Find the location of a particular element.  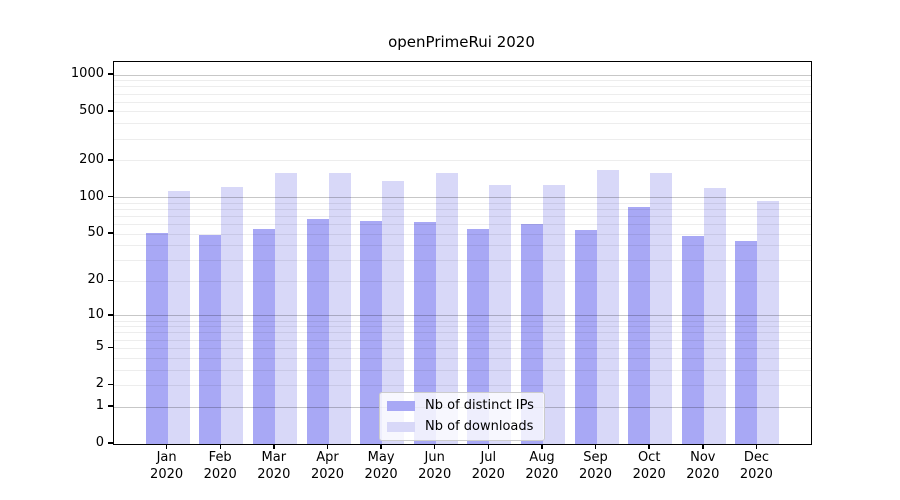

x-tick-label-jul: Jul 2020 is located at coordinates (488, 466).